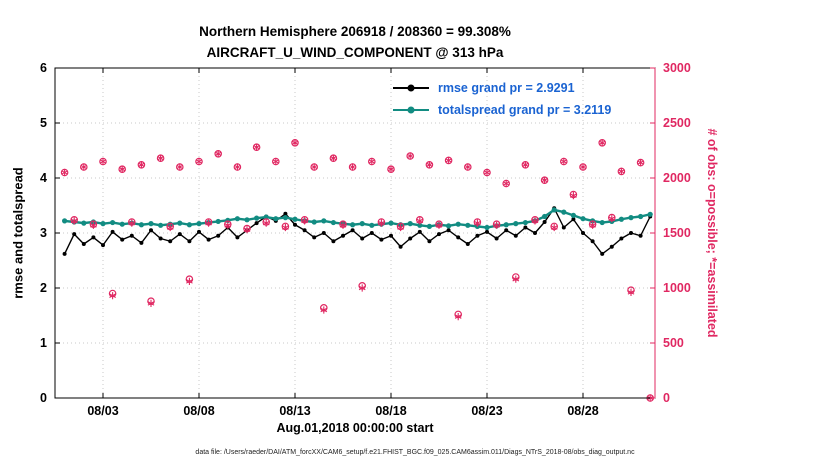 The image size is (830, 470). What do you see at coordinates (677, 123) in the screenshot?
I see `svg-text: 2500` at bounding box center [677, 123].